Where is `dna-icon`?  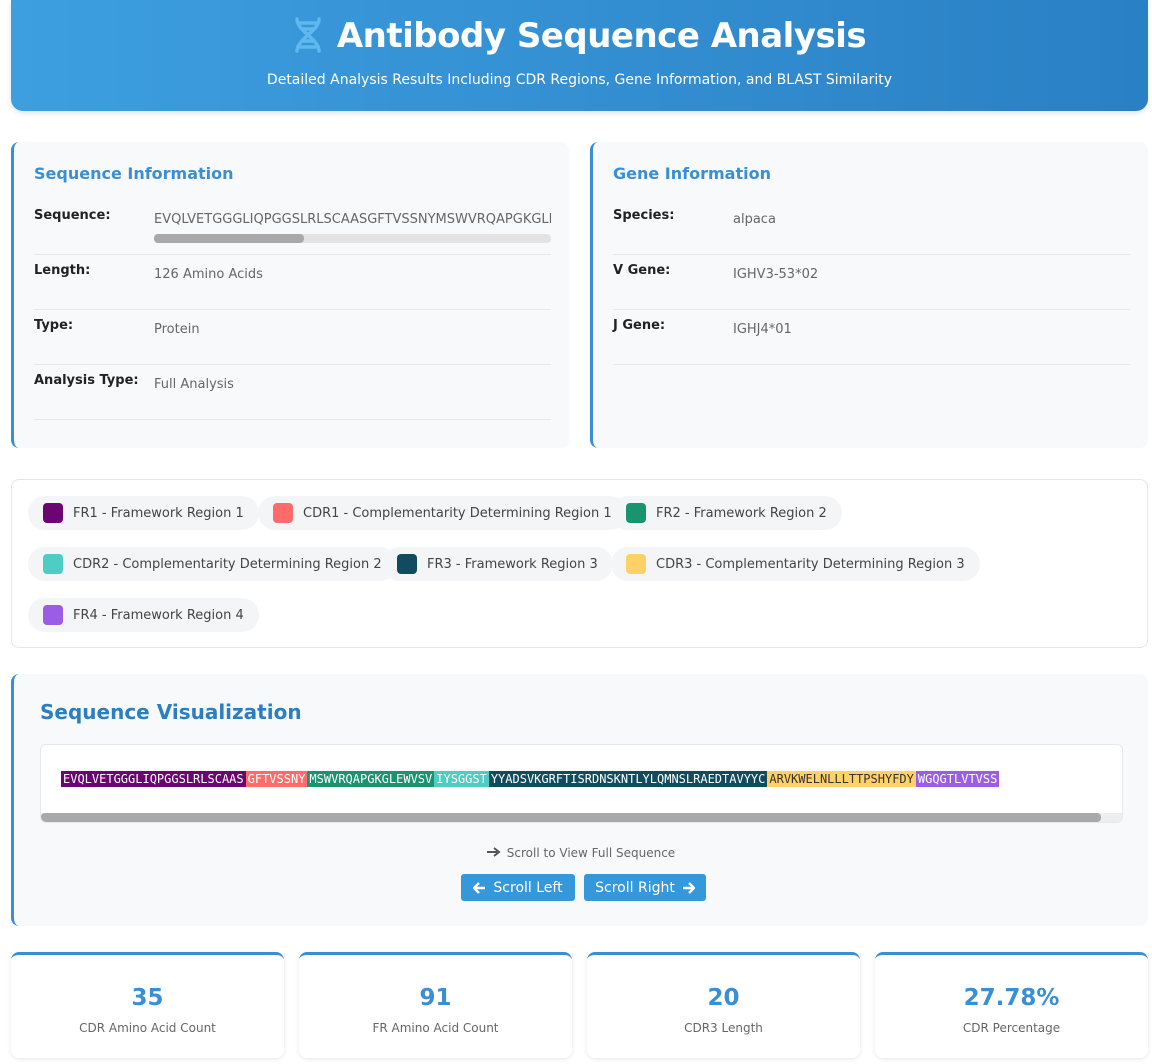 dna-icon is located at coordinates (308, 35).